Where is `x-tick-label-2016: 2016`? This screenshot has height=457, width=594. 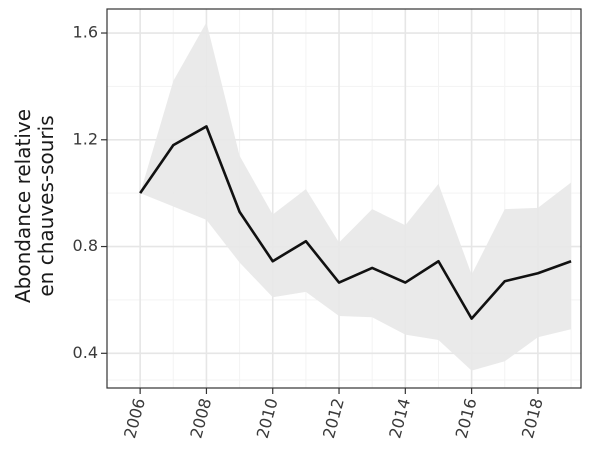 x-tick-label-2016: 2016 is located at coordinates (466, 418).